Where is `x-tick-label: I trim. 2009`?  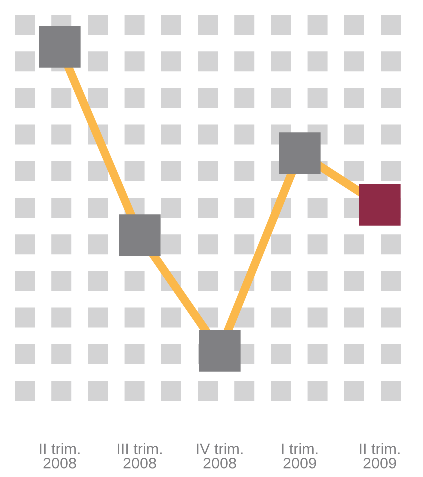 x-tick-label: I trim. 2009 is located at coordinates (300, 456).